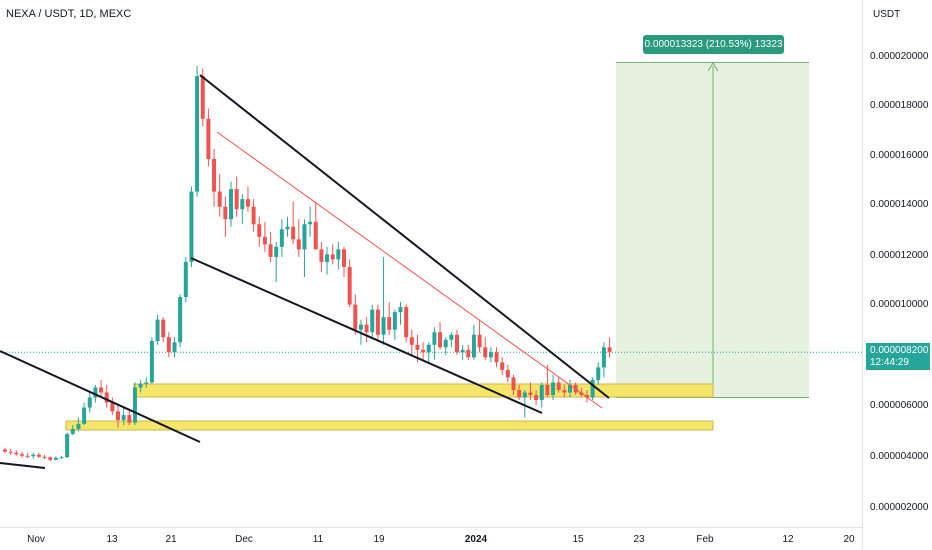 The width and height of the screenshot is (932, 550). What do you see at coordinates (379, 539) in the screenshot?
I see `time-tick-label: 19` at bounding box center [379, 539].